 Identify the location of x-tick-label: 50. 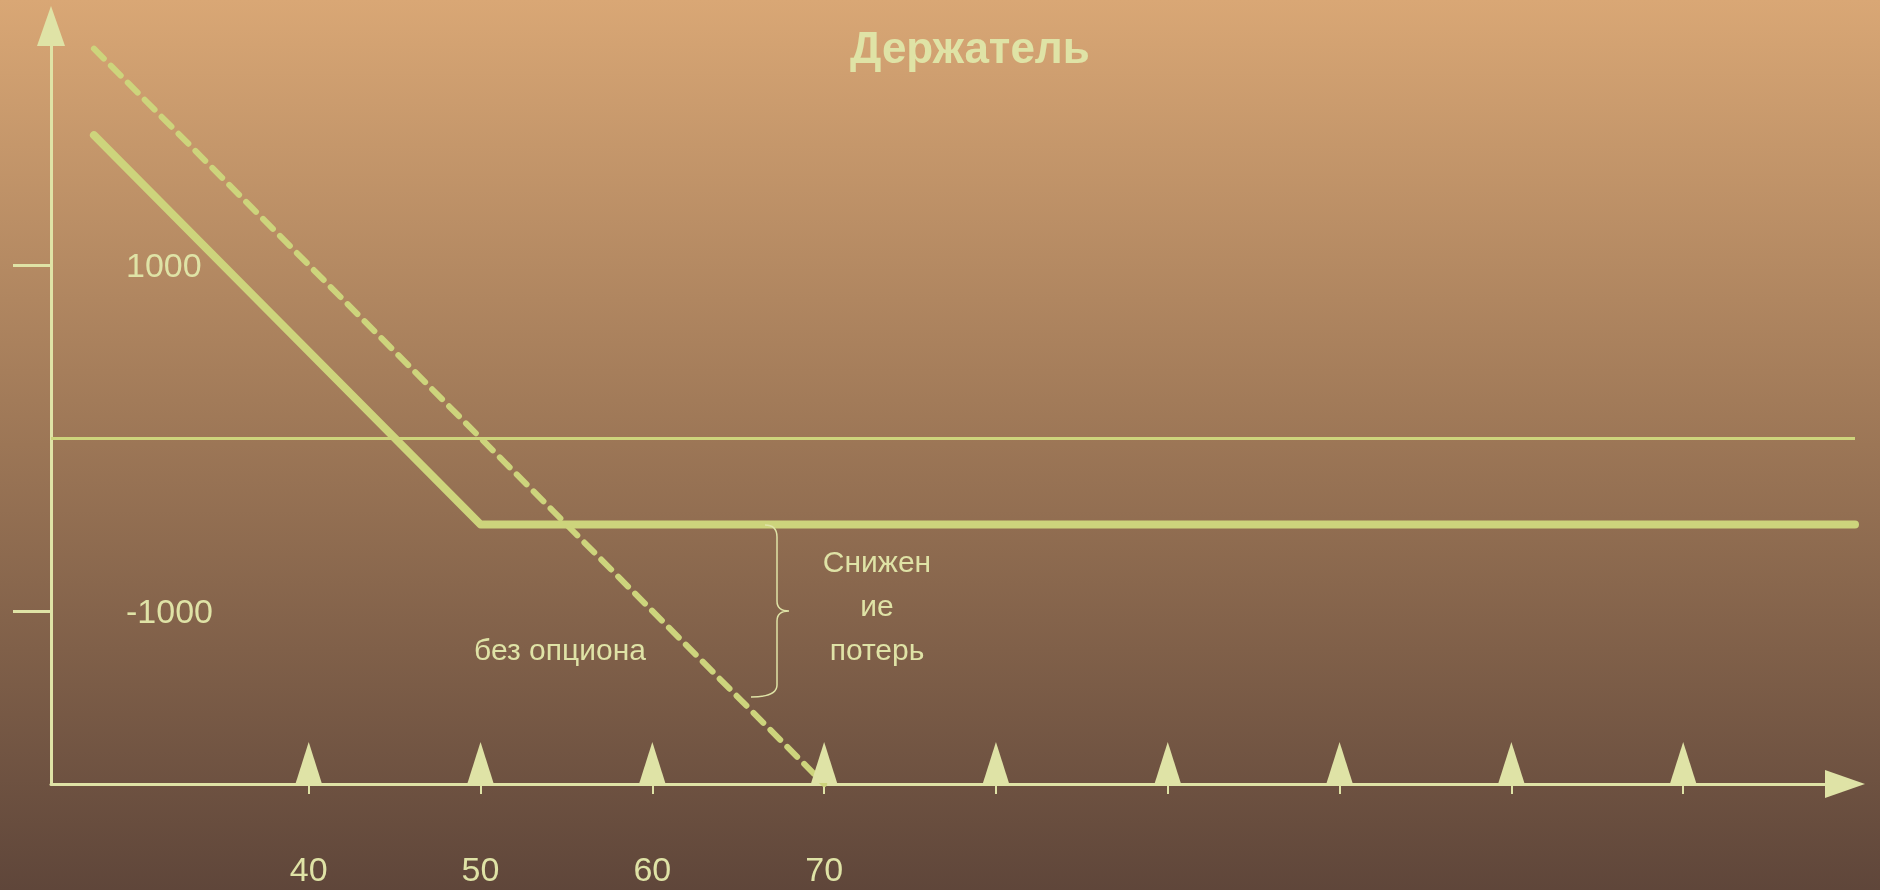
(480, 869).